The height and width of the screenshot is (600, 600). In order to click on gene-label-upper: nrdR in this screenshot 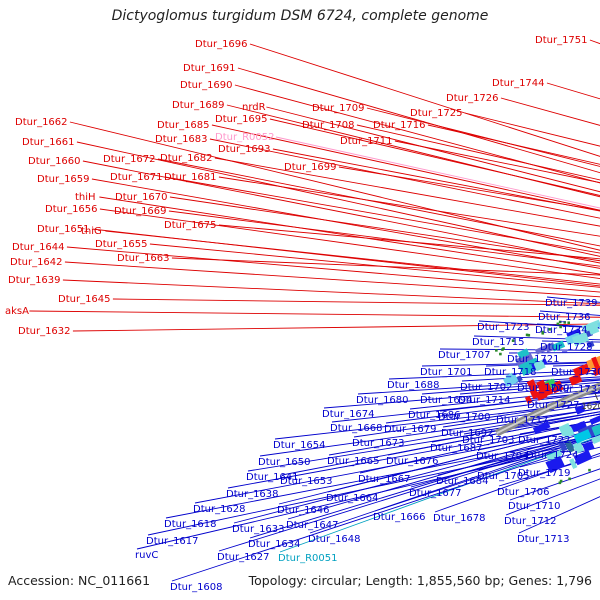, I will do `click(254, 107)`.